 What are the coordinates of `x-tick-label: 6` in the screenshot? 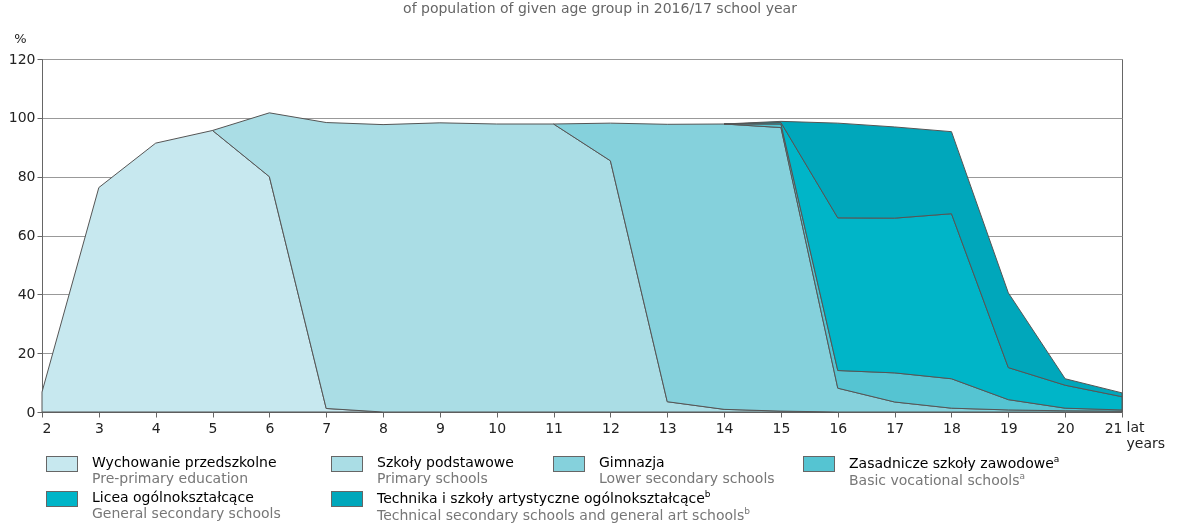 It's located at (270, 427).